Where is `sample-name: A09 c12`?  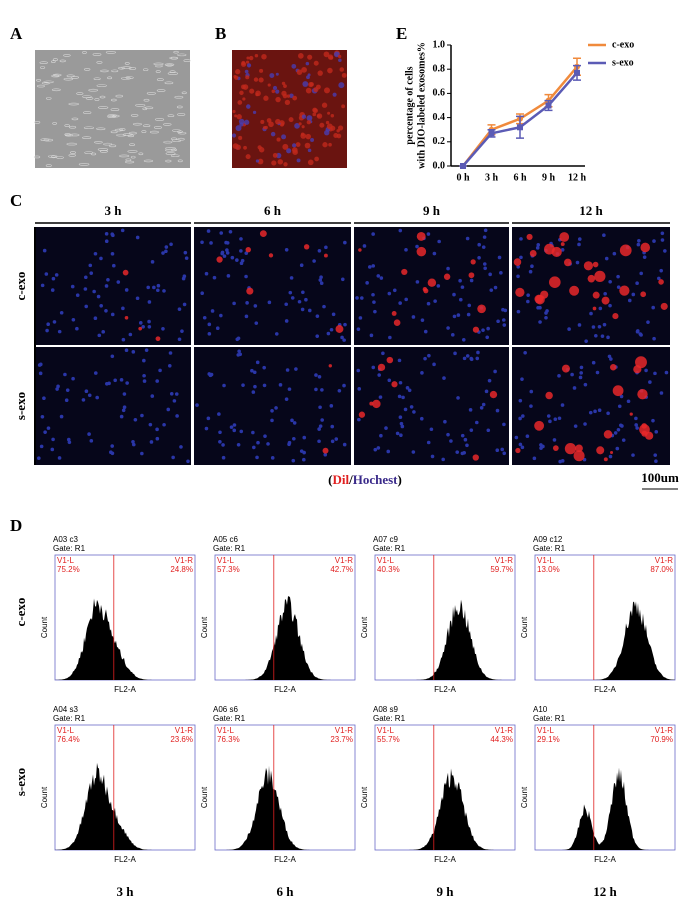 sample-name: A09 c12 is located at coordinates (548, 539).